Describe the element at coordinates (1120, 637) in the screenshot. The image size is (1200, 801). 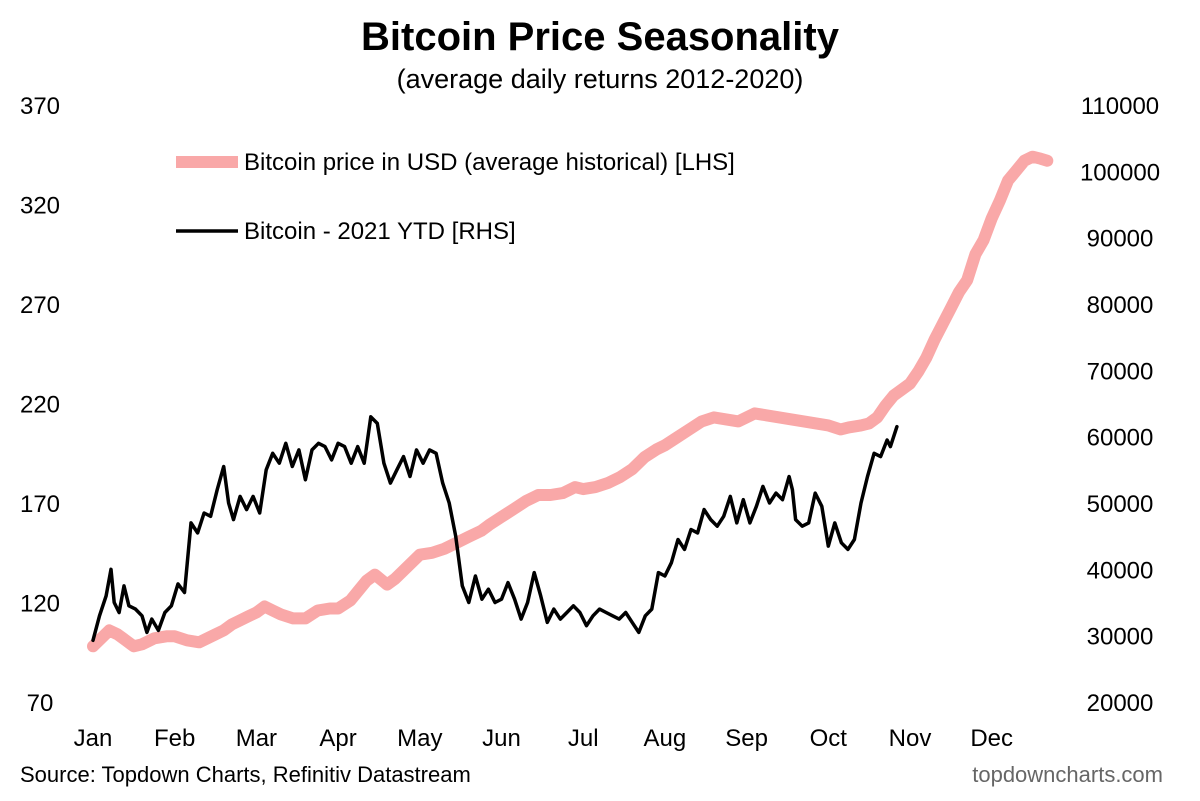
I see `right-tick-label: 30000` at that location.